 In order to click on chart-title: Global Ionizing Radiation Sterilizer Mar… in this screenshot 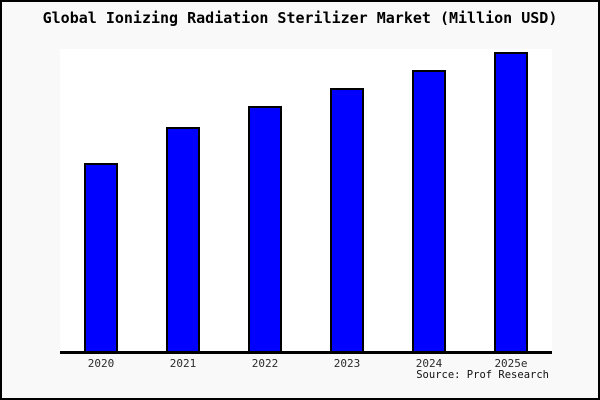, I will do `click(300, 18)`.